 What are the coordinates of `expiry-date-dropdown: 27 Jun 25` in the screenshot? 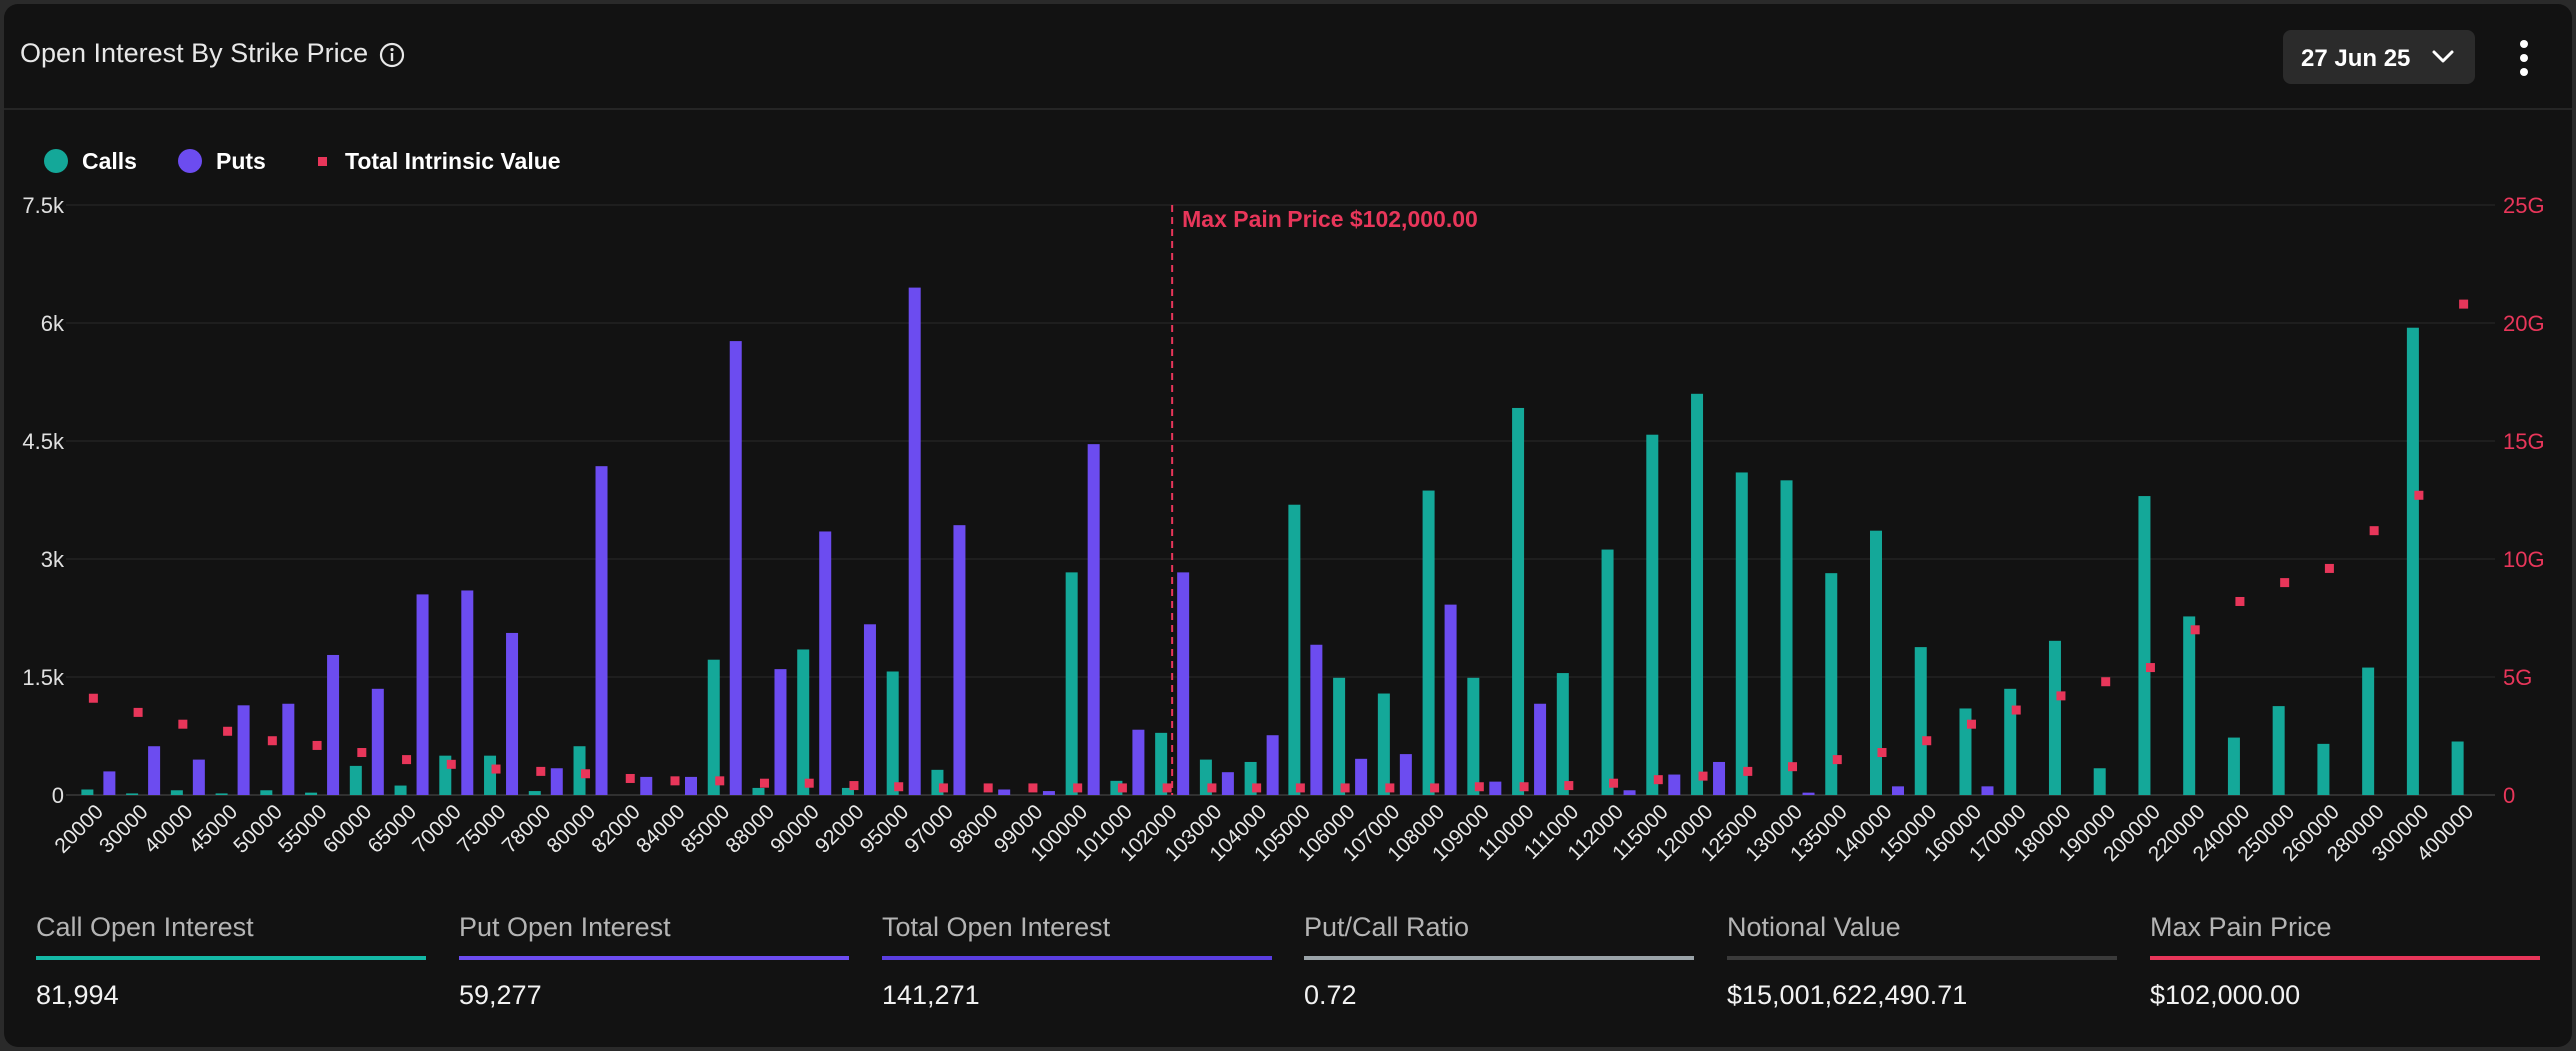 It's located at (2379, 57).